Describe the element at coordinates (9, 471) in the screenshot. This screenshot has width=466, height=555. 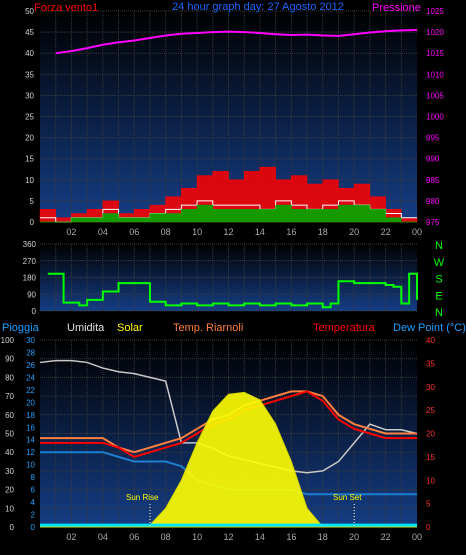
I see `y-tick-label-rain: 30` at that location.